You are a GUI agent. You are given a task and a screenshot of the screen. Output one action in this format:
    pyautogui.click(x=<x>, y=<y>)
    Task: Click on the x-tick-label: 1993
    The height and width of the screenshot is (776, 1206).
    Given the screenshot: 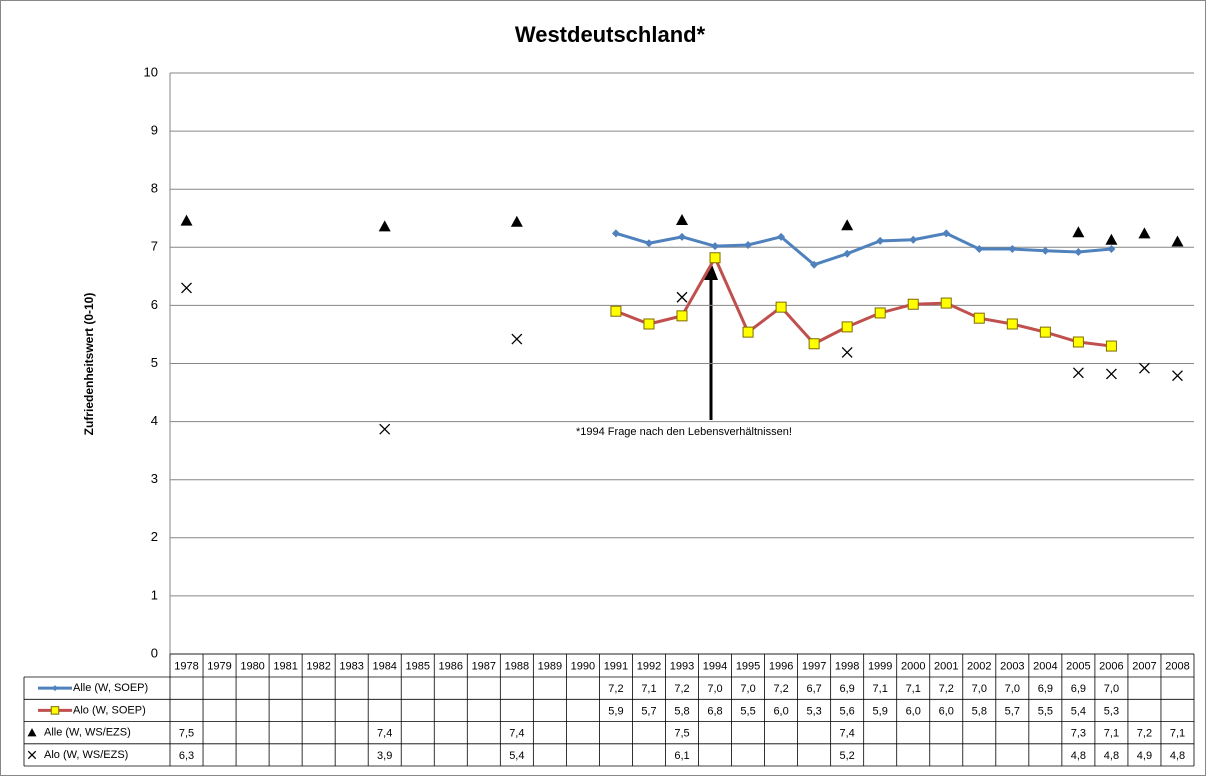 What is the action you would take?
    pyautogui.click(x=682, y=666)
    